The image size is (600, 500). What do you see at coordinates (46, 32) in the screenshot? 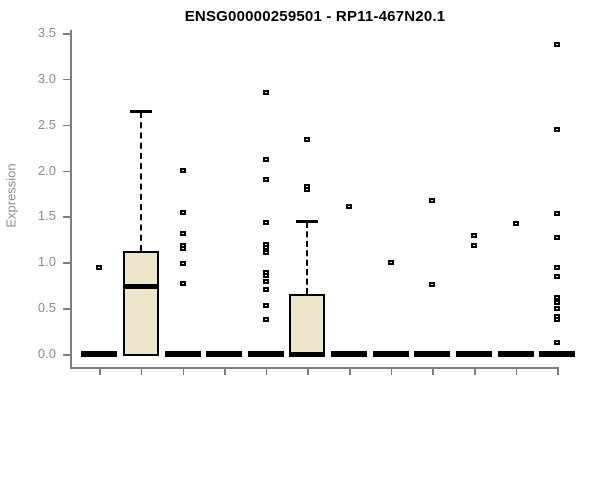
I see `y-tick-label: 3.5` at bounding box center [46, 32].